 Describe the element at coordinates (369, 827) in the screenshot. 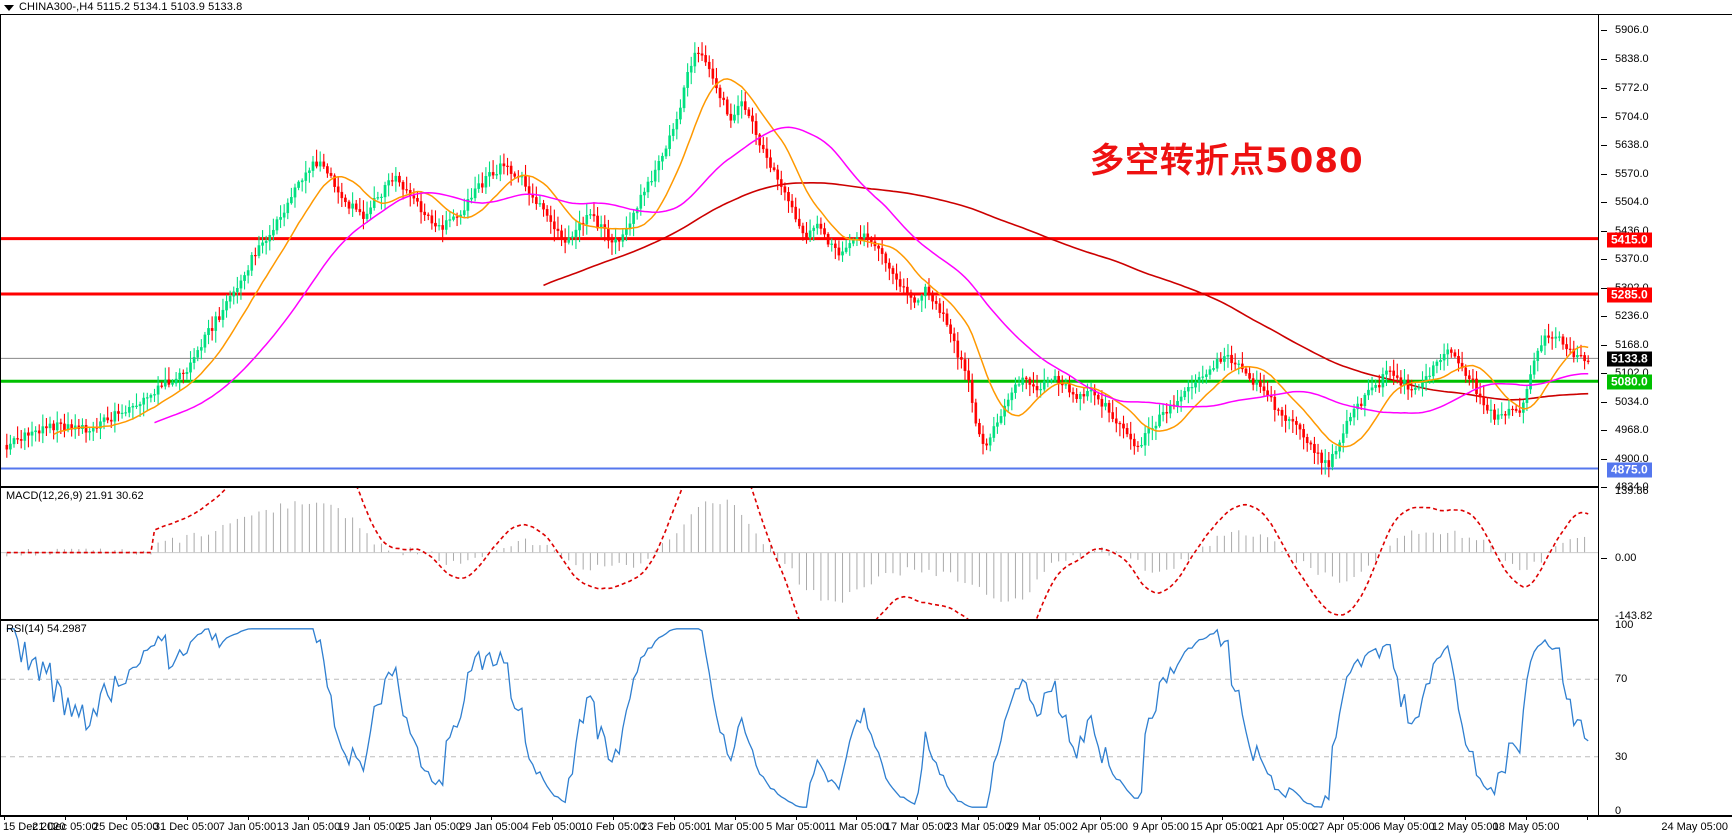

I see `time-axis-label: 19 Jan 05:00` at that location.